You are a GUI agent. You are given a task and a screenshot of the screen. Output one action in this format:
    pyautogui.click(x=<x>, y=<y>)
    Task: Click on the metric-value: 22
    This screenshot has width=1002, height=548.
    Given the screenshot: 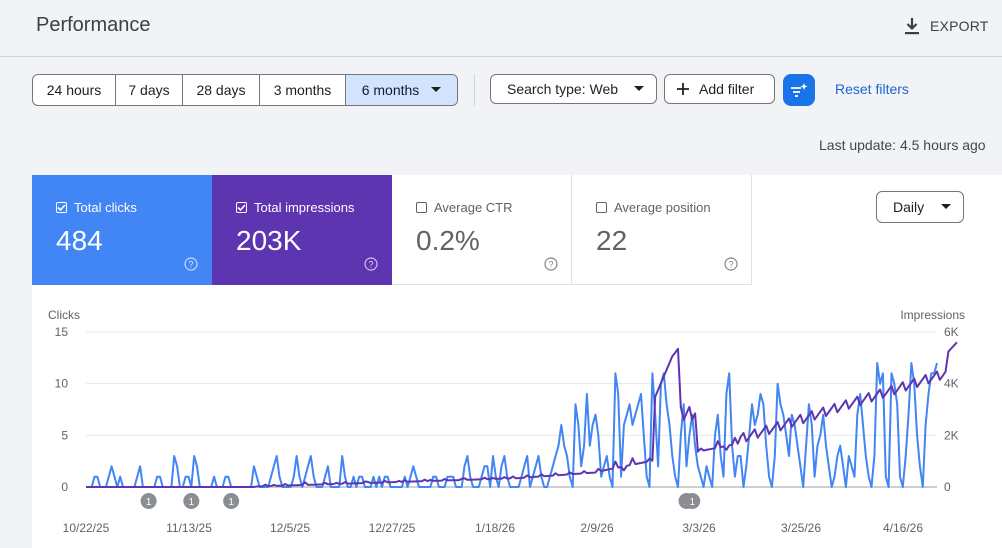 What is the action you would take?
    pyautogui.click(x=612, y=240)
    